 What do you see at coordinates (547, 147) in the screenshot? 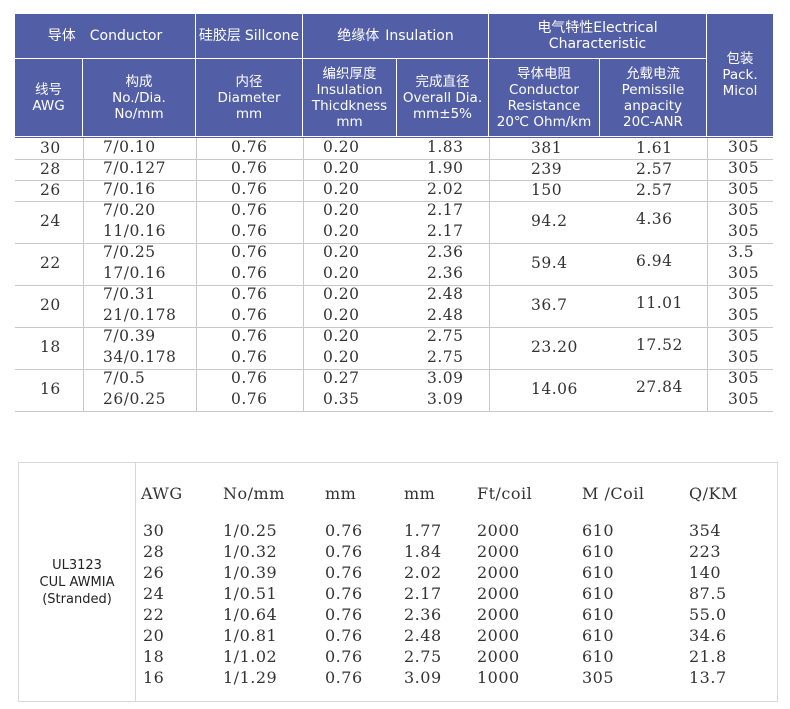
I see `resistance-cell: 381` at bounding box center [547, 147].